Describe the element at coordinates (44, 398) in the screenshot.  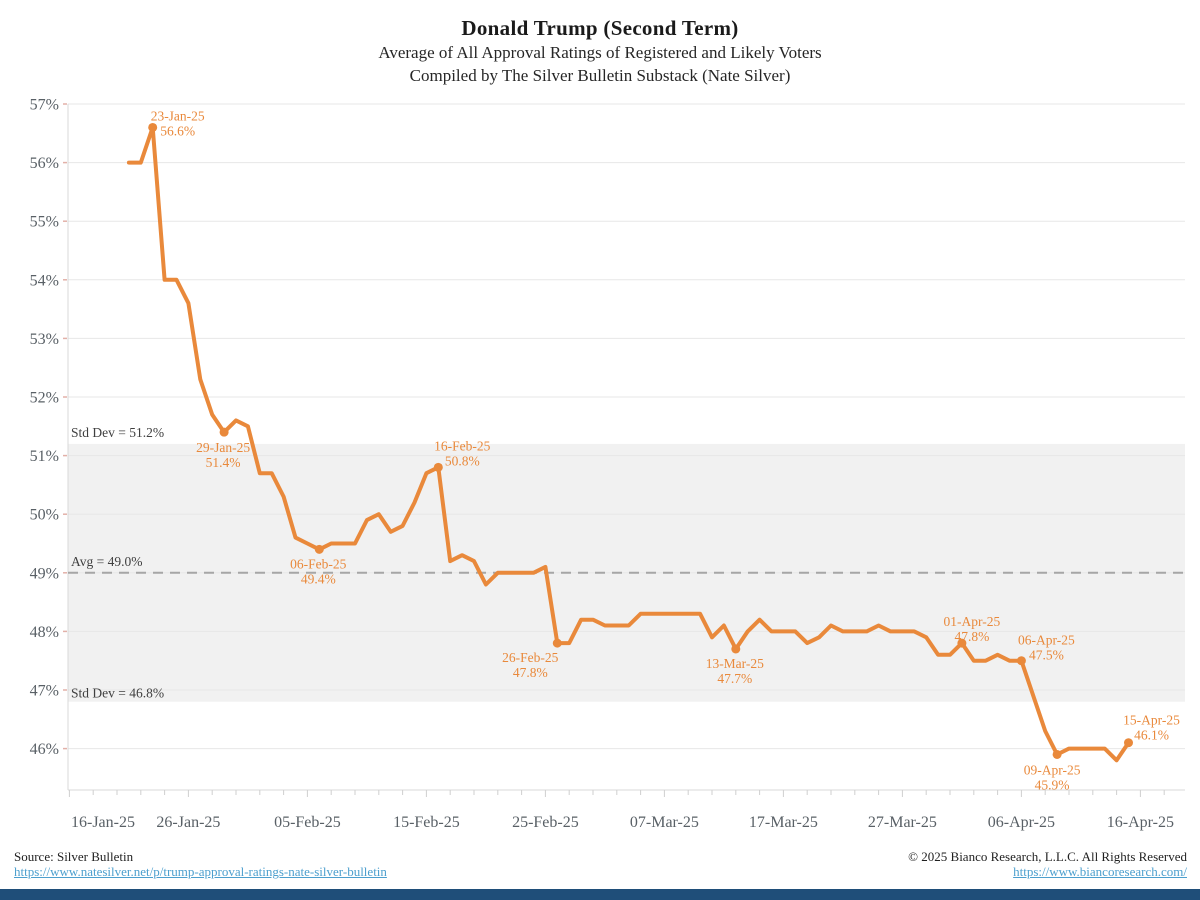
I see `y-axis-label: 52%` at that location.